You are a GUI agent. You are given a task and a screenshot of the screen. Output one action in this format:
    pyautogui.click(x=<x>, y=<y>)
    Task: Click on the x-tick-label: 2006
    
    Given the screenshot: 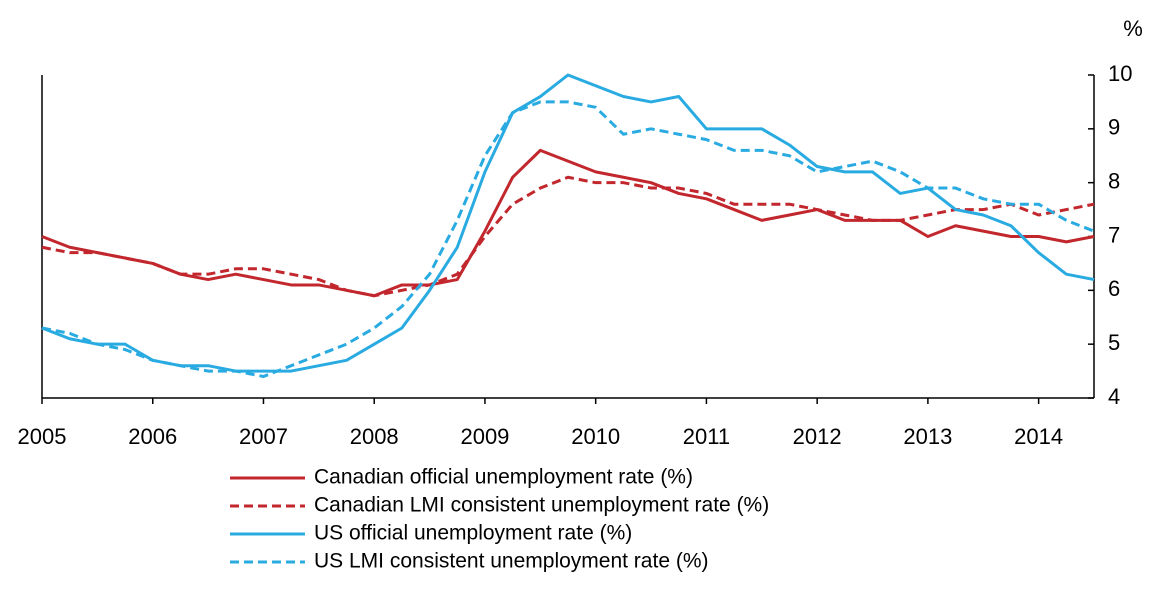 What is the action you would take?
    pyautogui.click(x=152, y=436)
    